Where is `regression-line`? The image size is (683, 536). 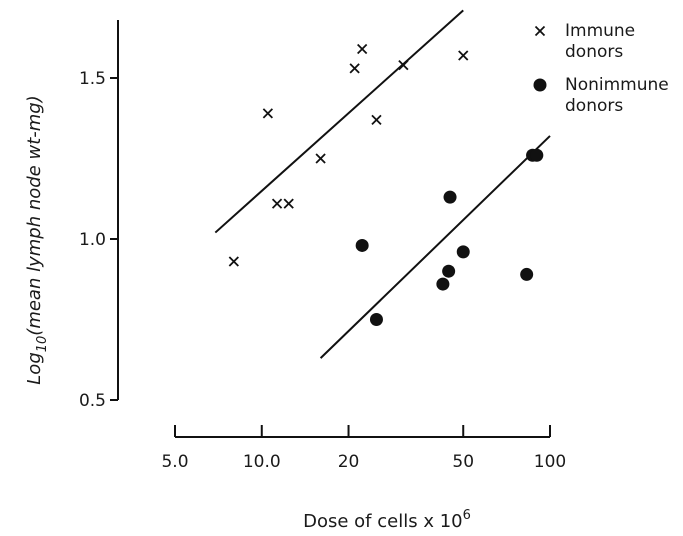
regression-line is located at coordinates (435, 247).